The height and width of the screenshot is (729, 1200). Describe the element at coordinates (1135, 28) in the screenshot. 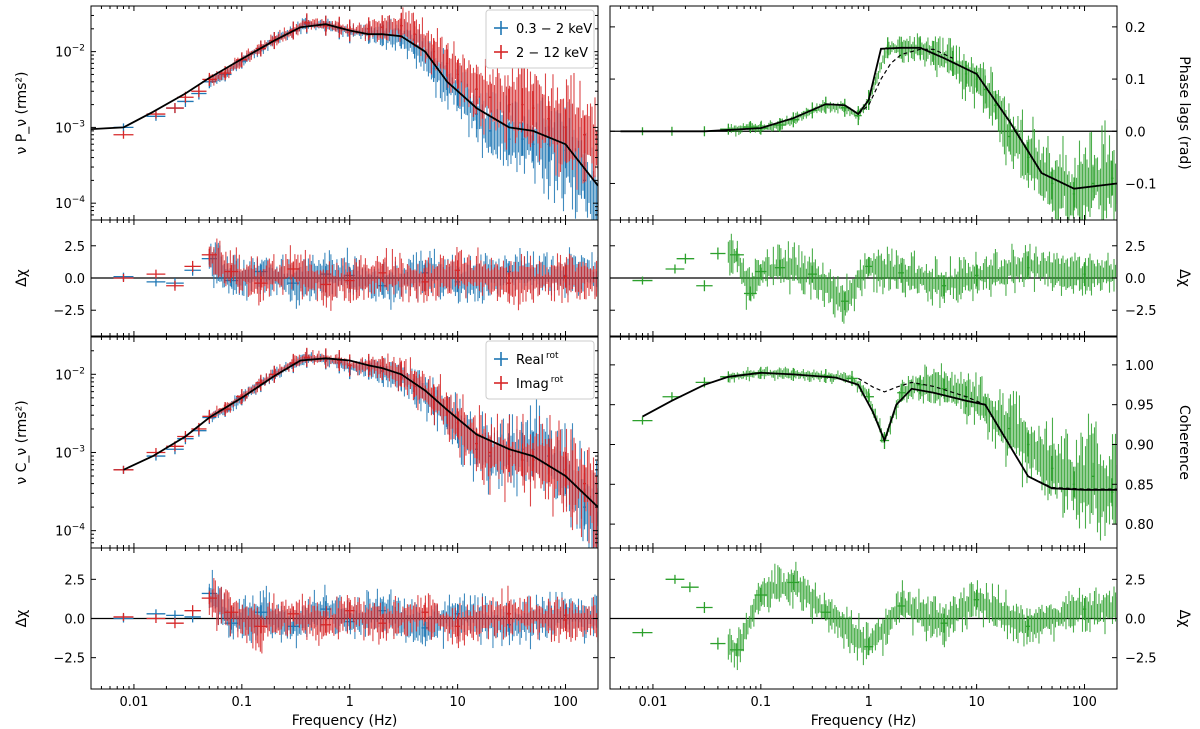

I see `y-tick-label: 0.2` at that location.